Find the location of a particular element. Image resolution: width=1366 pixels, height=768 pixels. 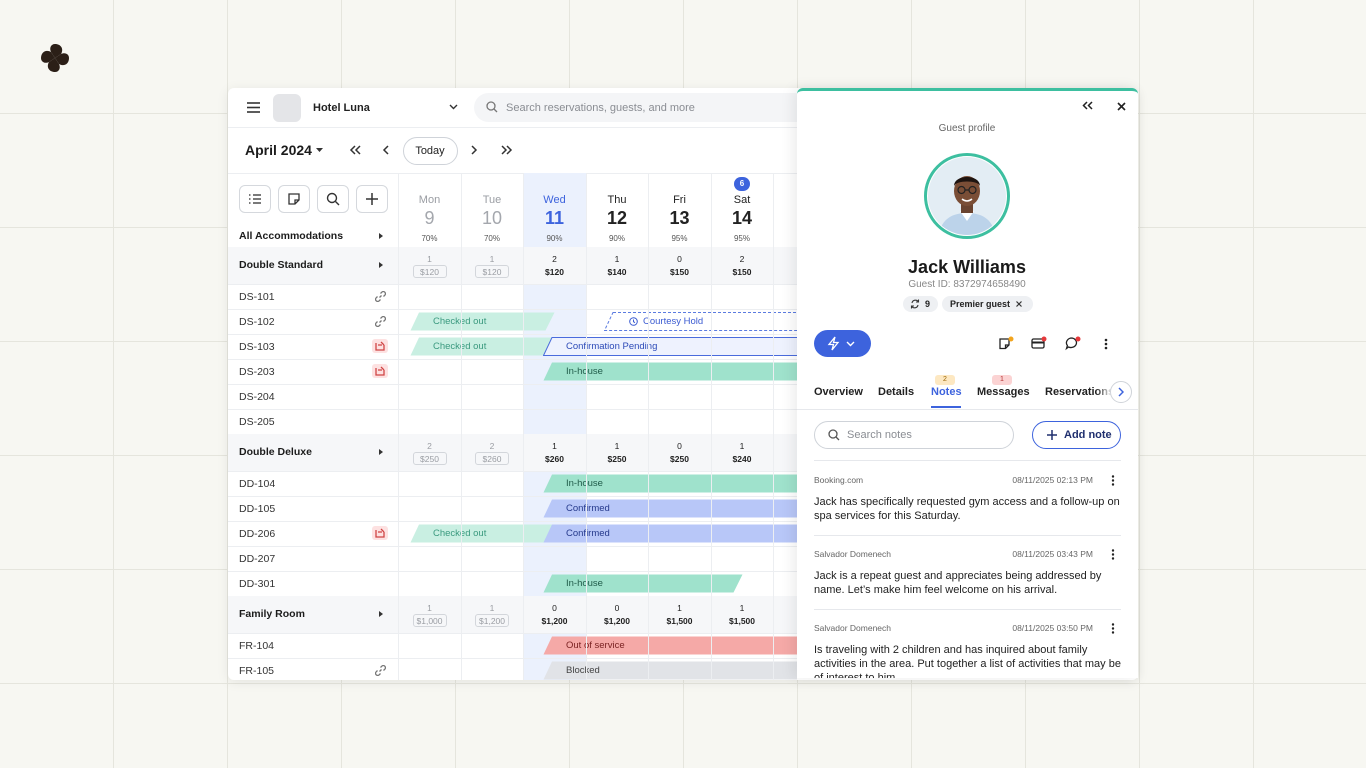

search-box is located at coordinates (635, 107).